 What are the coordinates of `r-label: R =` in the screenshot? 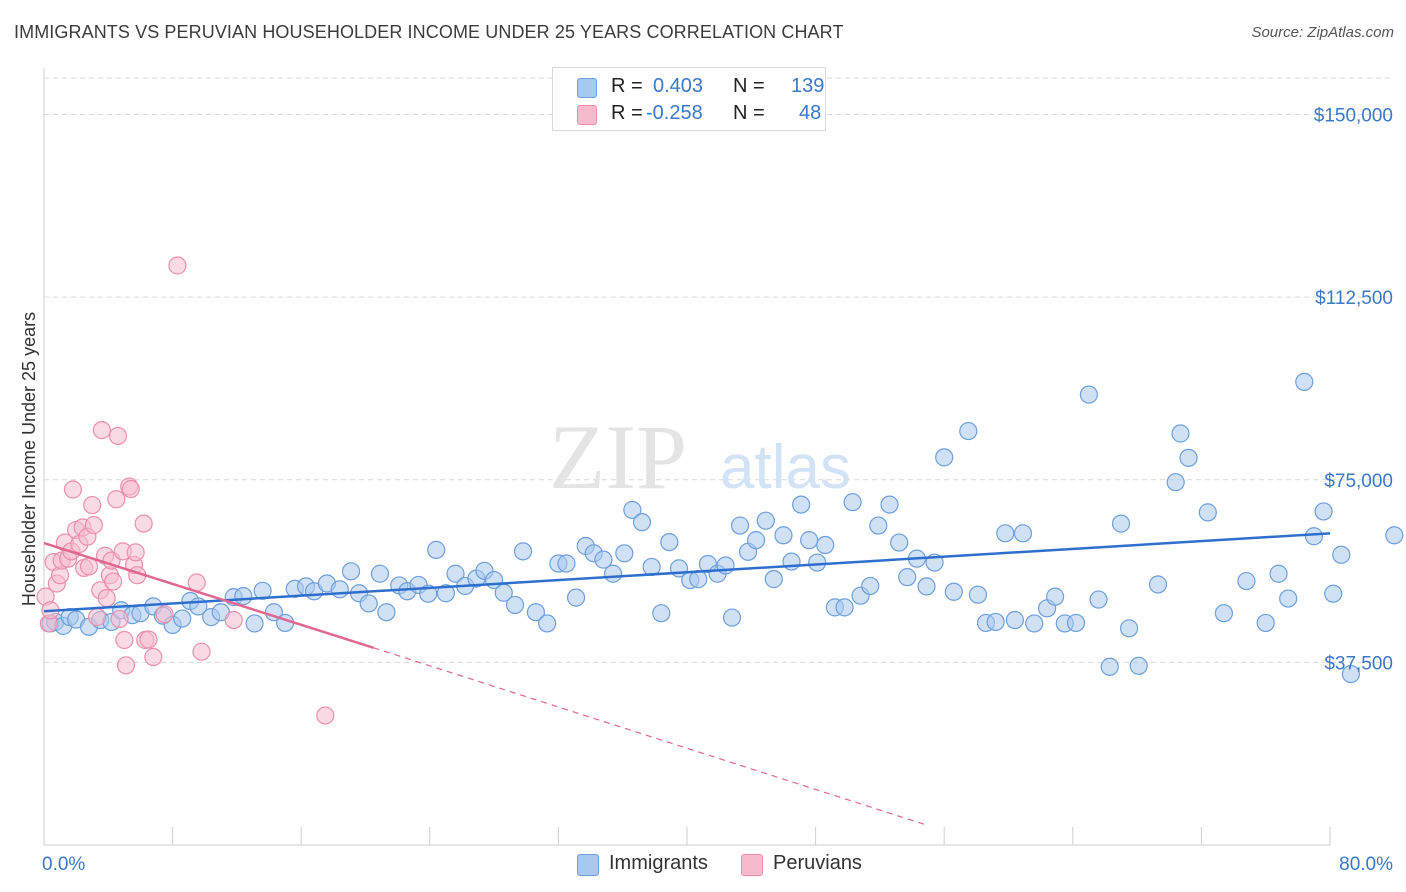 It's located at (627, 113).